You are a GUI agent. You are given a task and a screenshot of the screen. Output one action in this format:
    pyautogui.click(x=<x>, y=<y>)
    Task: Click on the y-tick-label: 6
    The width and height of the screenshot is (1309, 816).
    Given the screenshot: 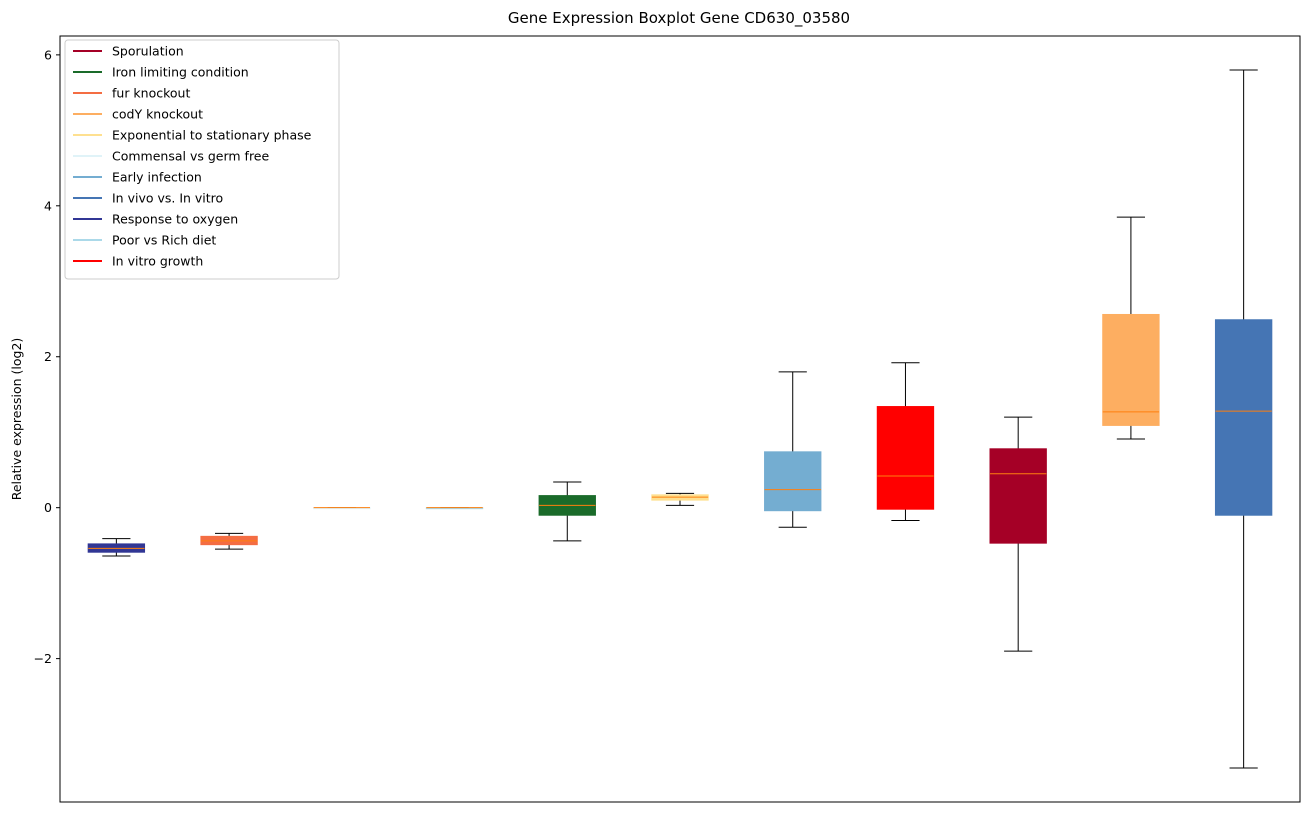 What is the action you would take?
    pyautogui.click(x=48, y=54)
    